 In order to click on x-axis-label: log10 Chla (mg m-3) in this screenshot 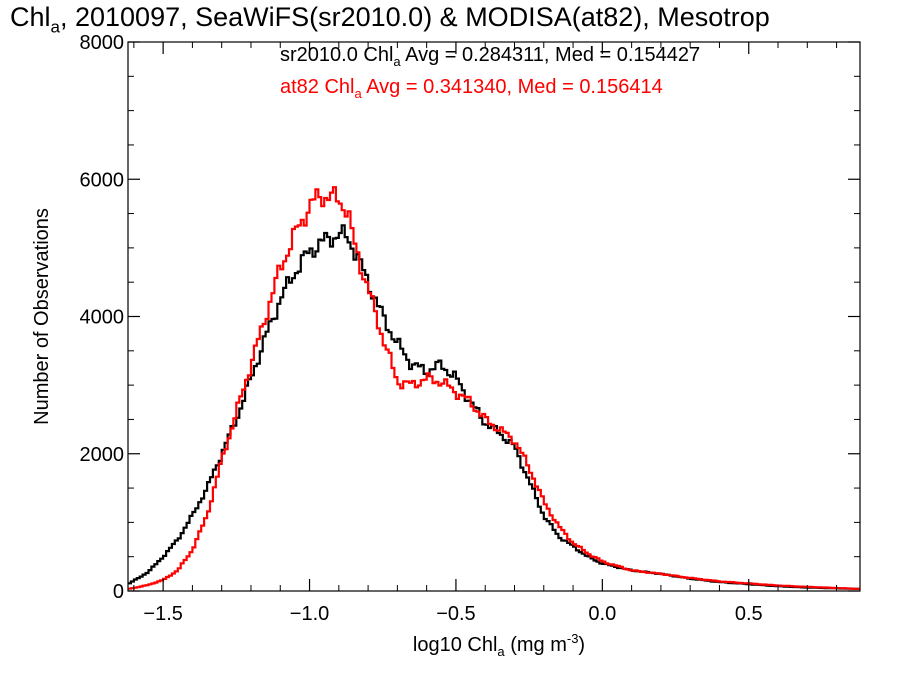, I will do `click(499, 645)`.